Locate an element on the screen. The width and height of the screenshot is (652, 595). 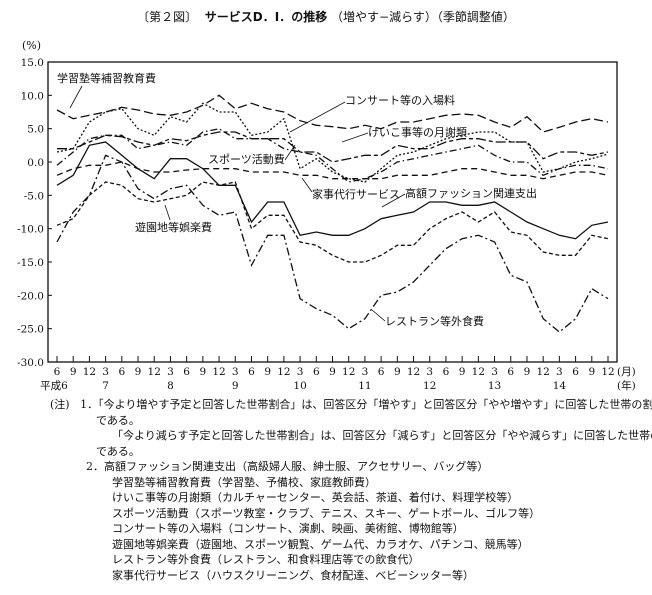
label-keiko: けいこ事等の月謝類 is located at coordinates (417, 132).